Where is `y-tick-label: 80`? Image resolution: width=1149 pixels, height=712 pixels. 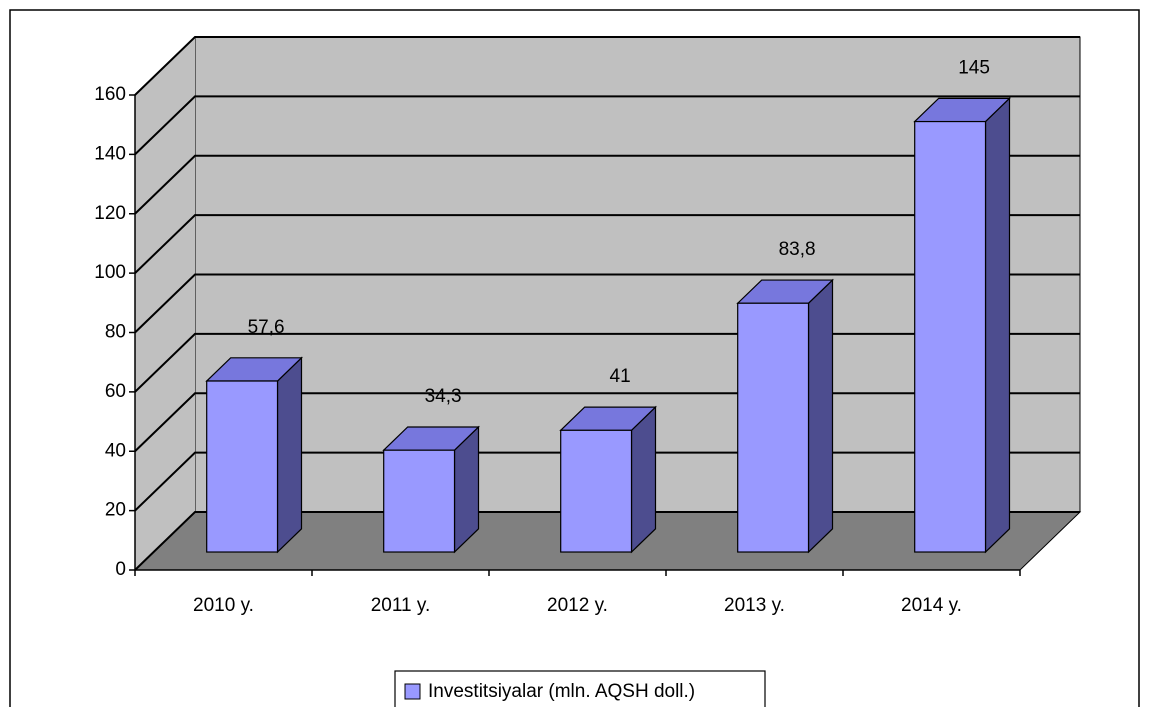 y-tick-label: 80 is located at coordinates (115, 332).